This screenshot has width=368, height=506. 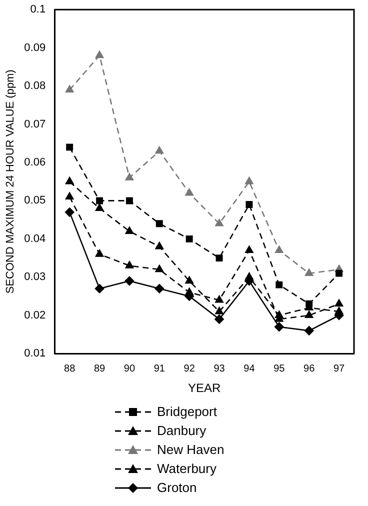 What do you see at coordinates (35, 48) in the screenshot?
I see `y-tick-label: 0.09` at bounding box center [35, 48].